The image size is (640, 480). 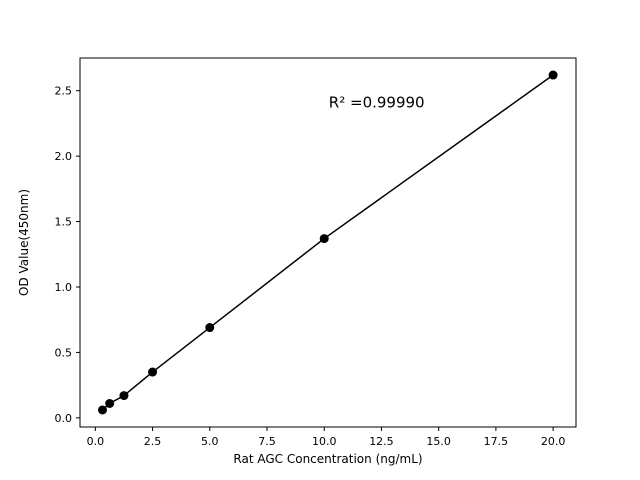 What do you see at coordinates (96, 441) in the screenshot?
I see `x-tick-label: 0.0` at bounding box center [96, 441].